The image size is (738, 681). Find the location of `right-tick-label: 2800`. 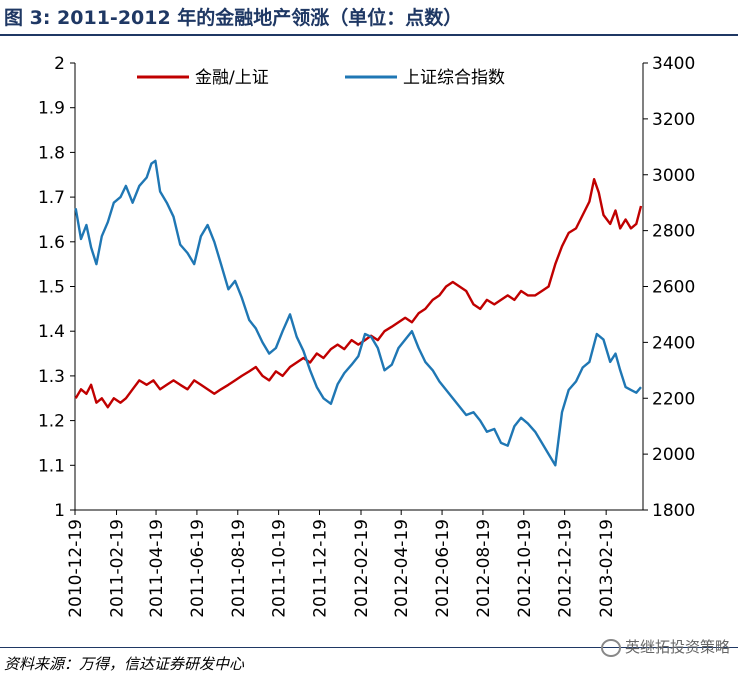

right-tick-label: 2800 is located at coordinates (673, 232).